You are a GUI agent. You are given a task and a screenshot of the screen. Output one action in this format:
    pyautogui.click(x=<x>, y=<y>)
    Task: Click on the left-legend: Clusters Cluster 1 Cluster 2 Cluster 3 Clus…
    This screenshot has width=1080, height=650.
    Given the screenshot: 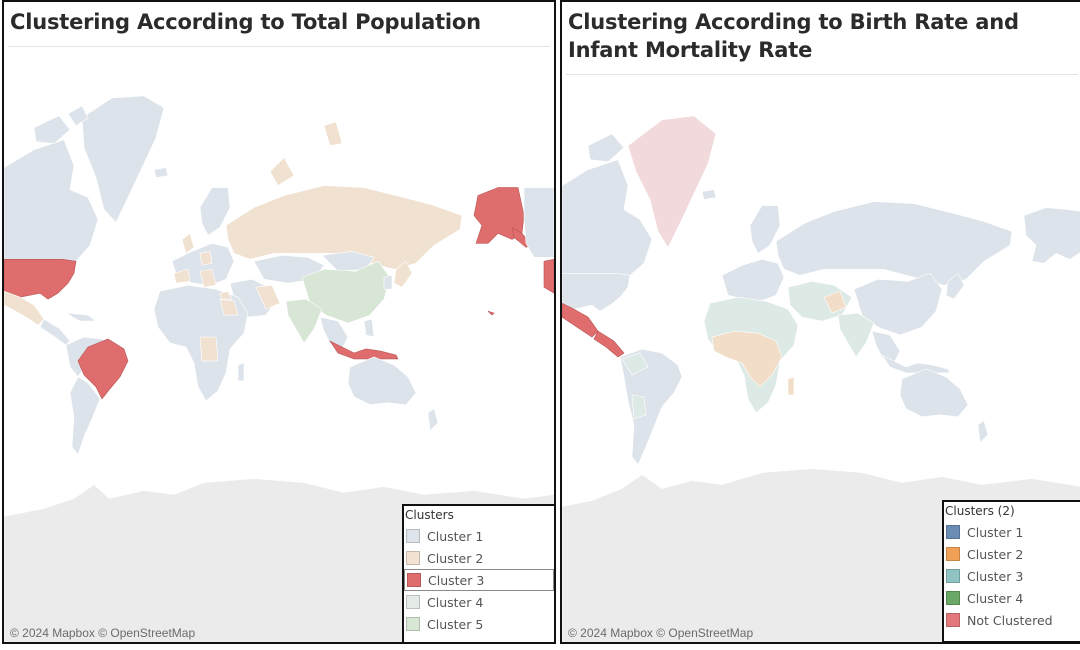 What is the action you would take?
    pyautogui.click(x=478, y=573)
    